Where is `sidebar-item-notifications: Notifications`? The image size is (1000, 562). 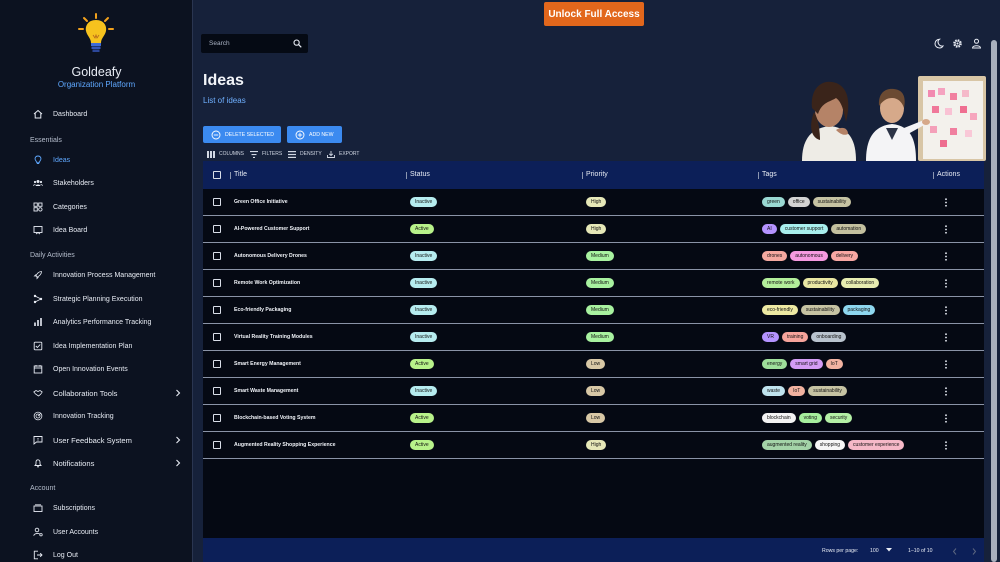
sidebar-item-notifications: Notifications is located at coordinates (108, 463).